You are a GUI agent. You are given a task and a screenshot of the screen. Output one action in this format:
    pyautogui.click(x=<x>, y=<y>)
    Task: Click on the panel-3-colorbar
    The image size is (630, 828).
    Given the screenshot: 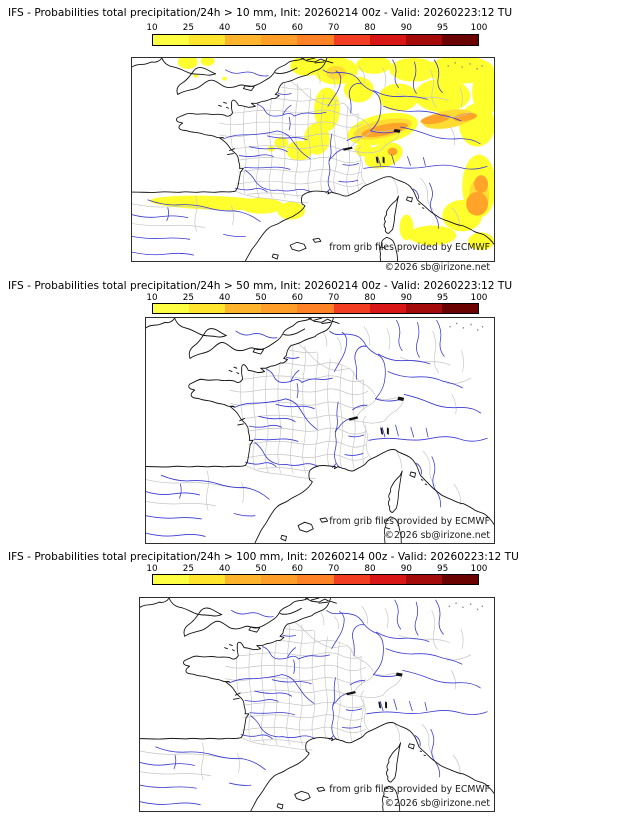 What is the action you would take?
    pyautogui.click(x=315, y=579)
    